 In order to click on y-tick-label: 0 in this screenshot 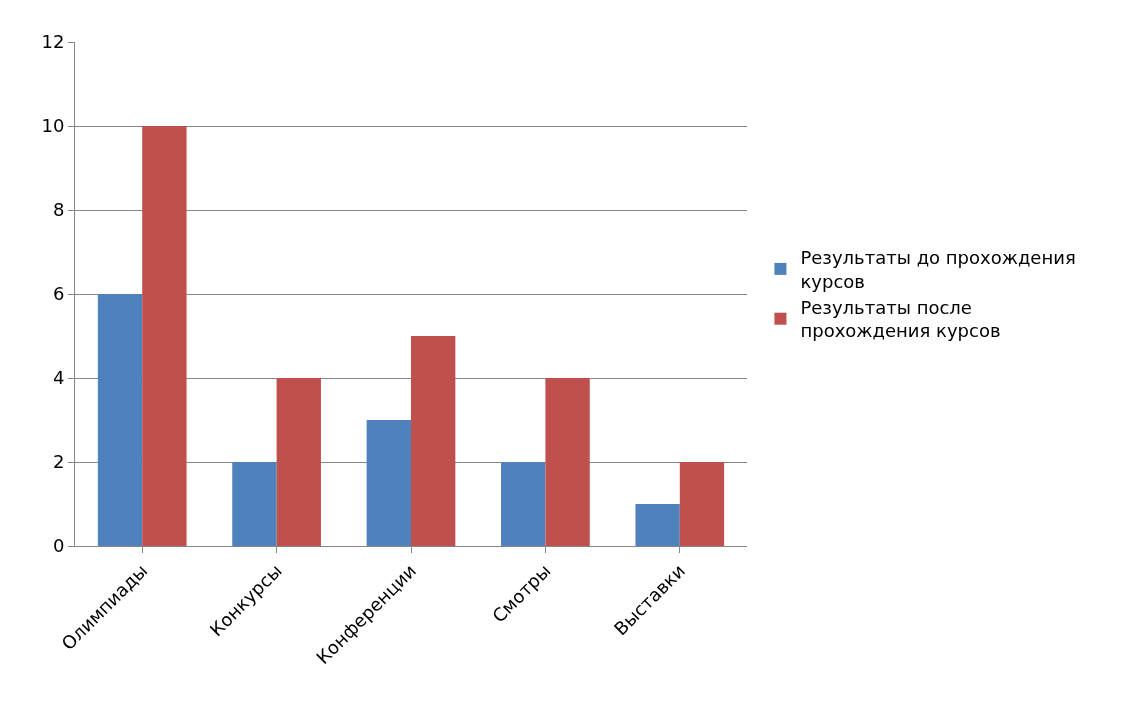, I will do `click(58, 546)`.